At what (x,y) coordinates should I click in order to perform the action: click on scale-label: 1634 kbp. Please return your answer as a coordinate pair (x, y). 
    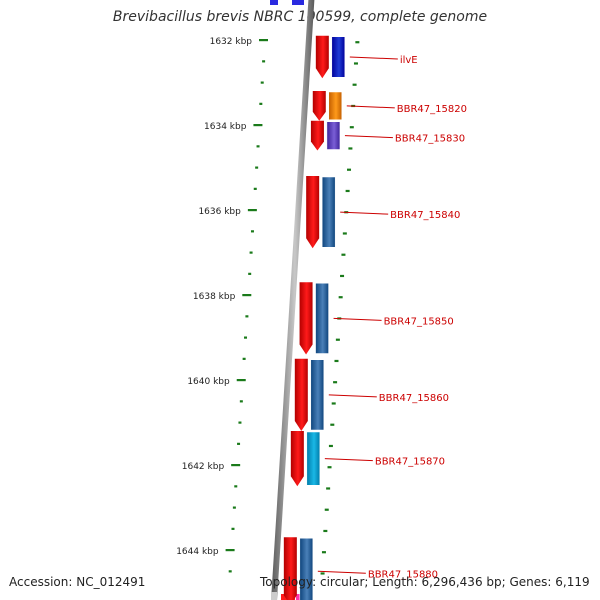
    Looking at the image, I should click on (225, 127).